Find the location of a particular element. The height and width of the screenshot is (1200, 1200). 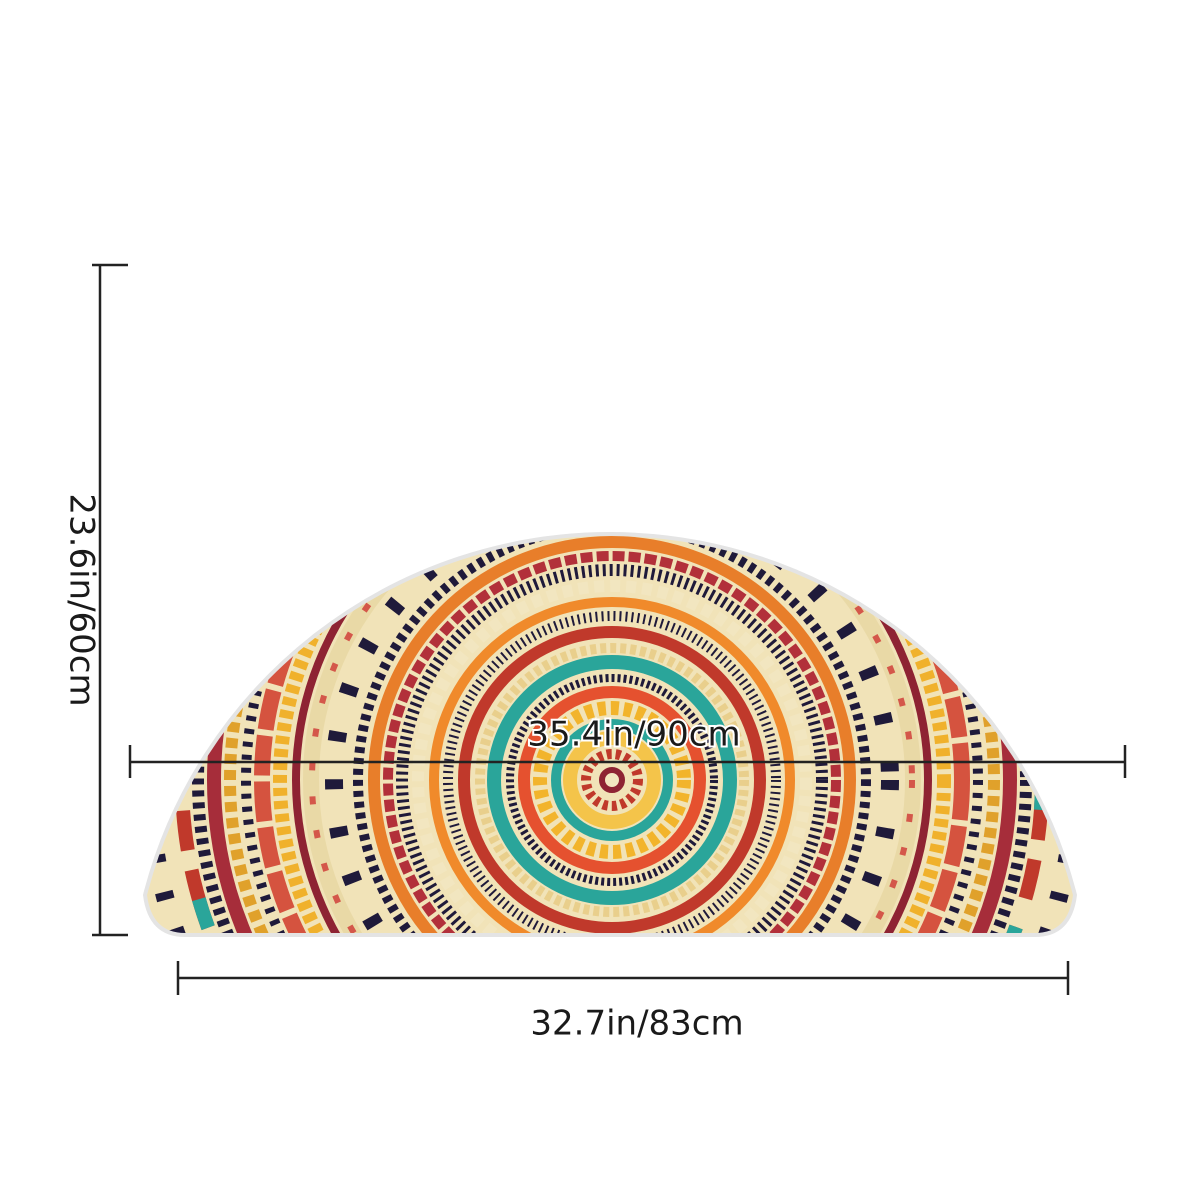

height-dimension: 23.6in/60cm is located at coordinates (95, 600).